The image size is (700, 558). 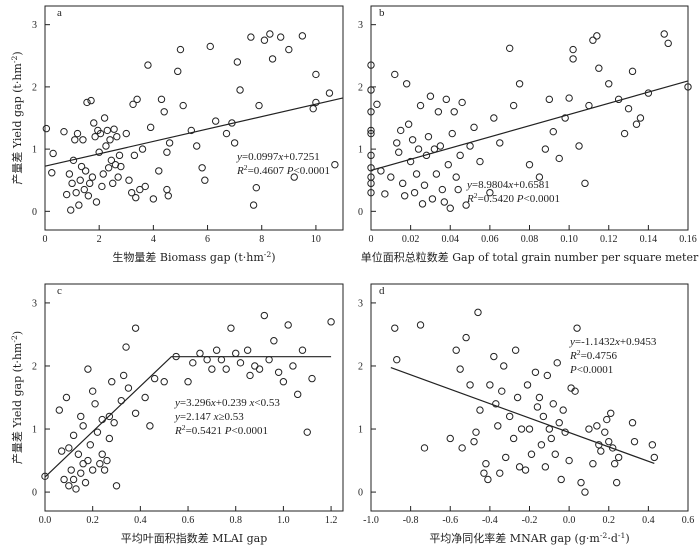 What do you see at coordinates (591, 370) in the screenshot?
I see `fit-annotation: P<0.0001` at bounding box center [591, 370].